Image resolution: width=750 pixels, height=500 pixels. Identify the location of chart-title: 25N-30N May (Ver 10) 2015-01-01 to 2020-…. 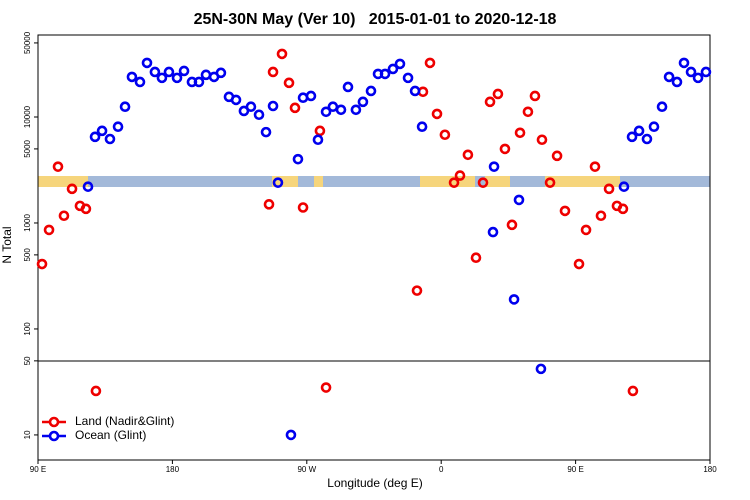
(375, 19).